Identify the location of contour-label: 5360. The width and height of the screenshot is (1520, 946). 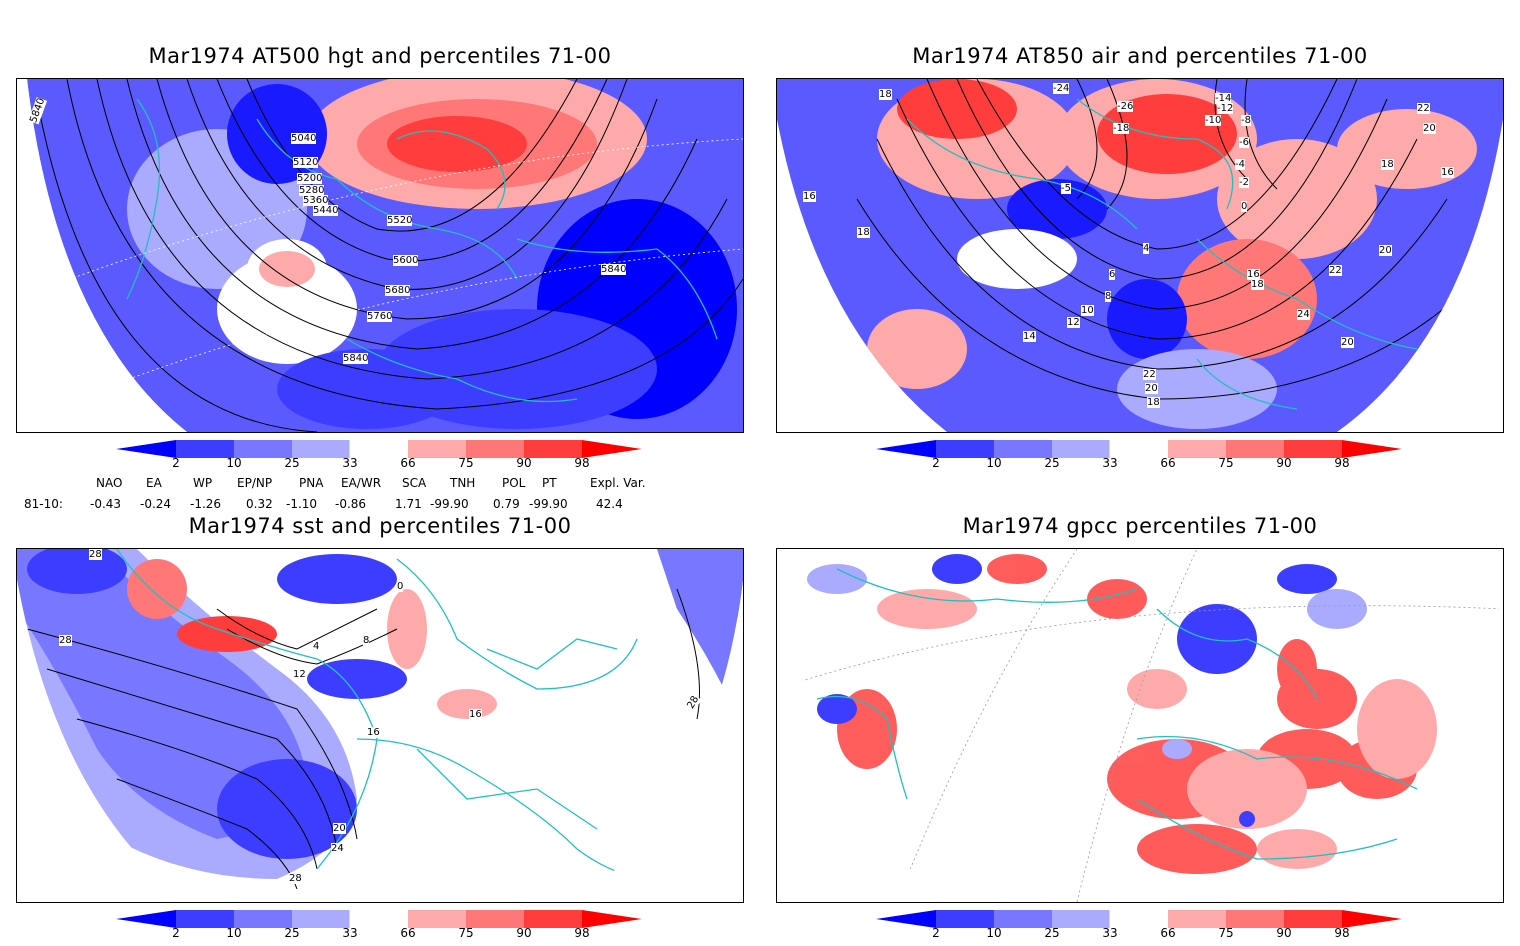
(316, 200).